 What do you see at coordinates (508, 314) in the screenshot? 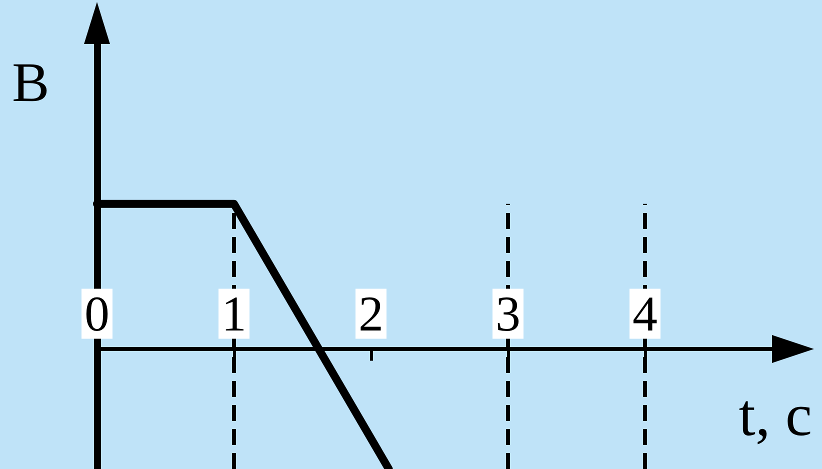
I see `x-tick-label: 3` at bounding box center [508, 314].